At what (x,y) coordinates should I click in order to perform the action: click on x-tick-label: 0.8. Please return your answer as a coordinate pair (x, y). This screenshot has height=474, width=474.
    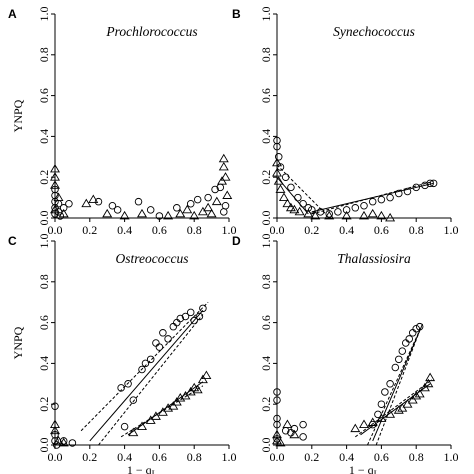
    Looking at the image, I should click on (194, 230).